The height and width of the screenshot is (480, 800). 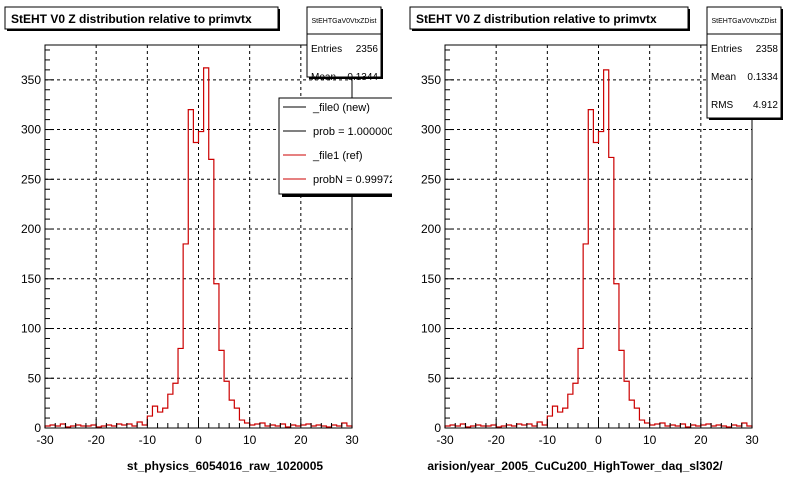 What do you see at coordinates (354, 180) in the screenshot?
I see `legend-entry-label: probN = 0.99972` at bounding box center [354, 180].